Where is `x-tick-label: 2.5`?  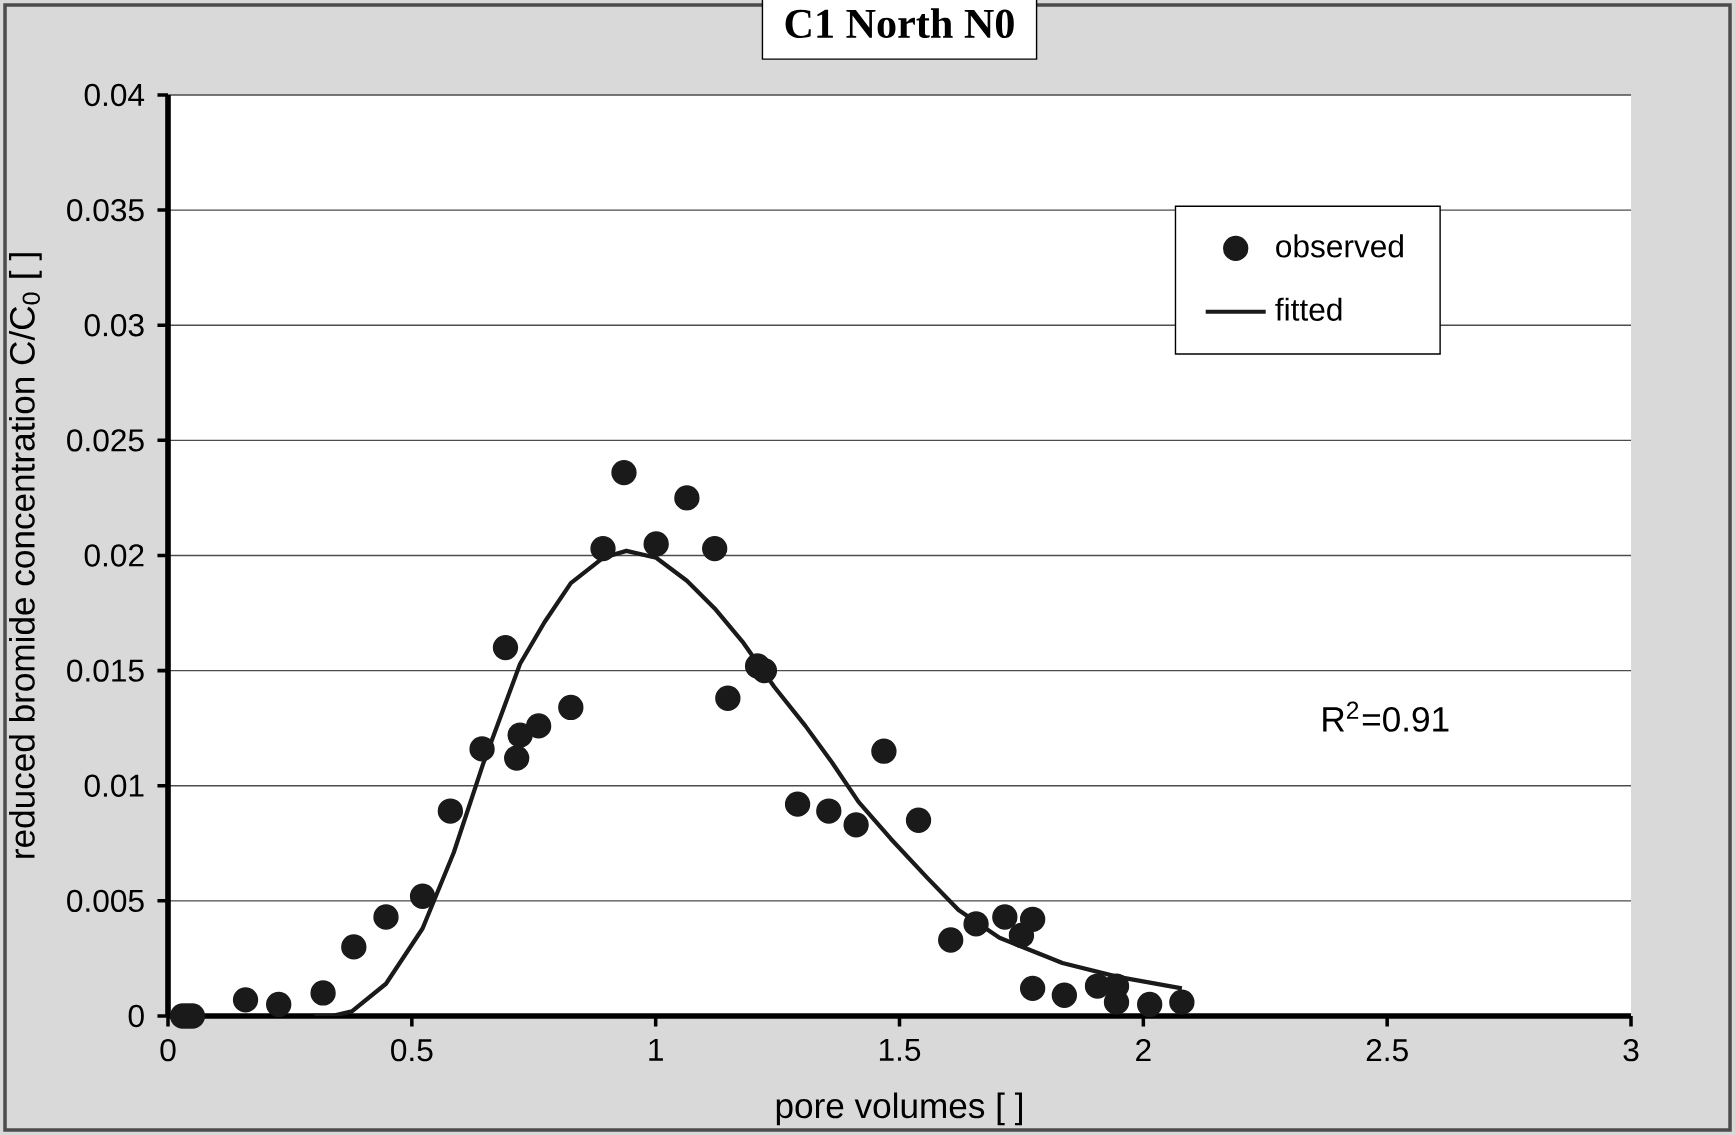
x-tick-label: 2.5 is located at coordinates (1387, 1050).